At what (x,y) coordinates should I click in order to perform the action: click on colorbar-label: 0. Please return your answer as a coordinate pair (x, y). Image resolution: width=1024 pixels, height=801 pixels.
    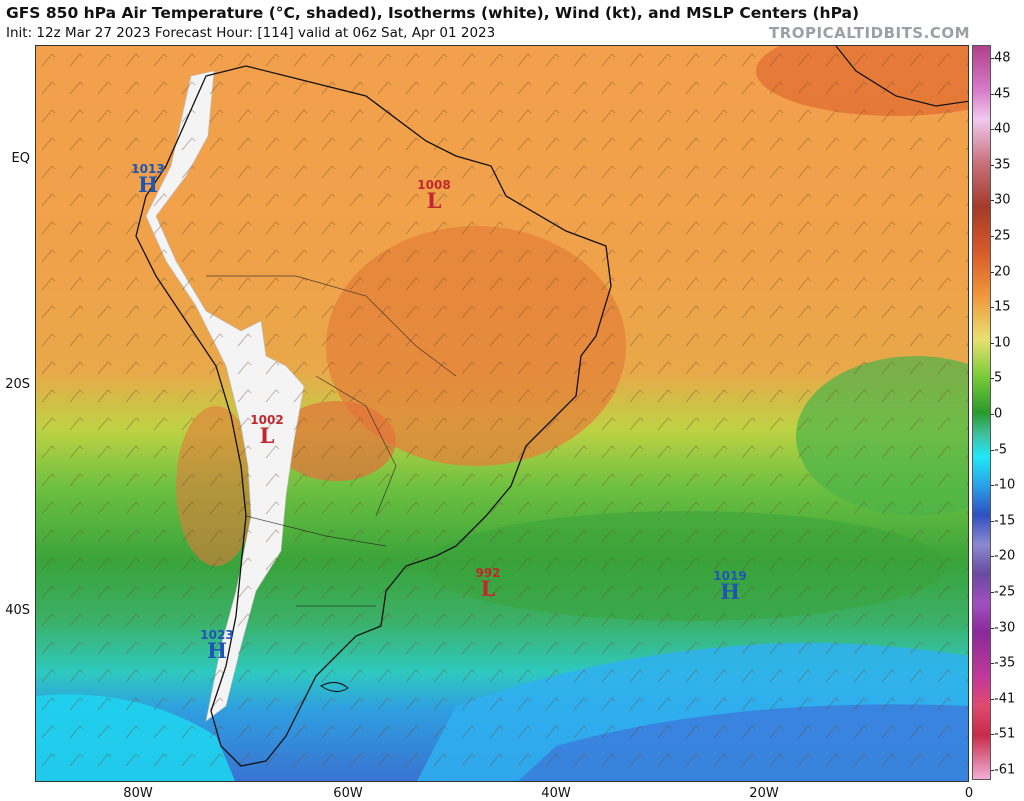
    Looking at the image, I should click on (998, 414).